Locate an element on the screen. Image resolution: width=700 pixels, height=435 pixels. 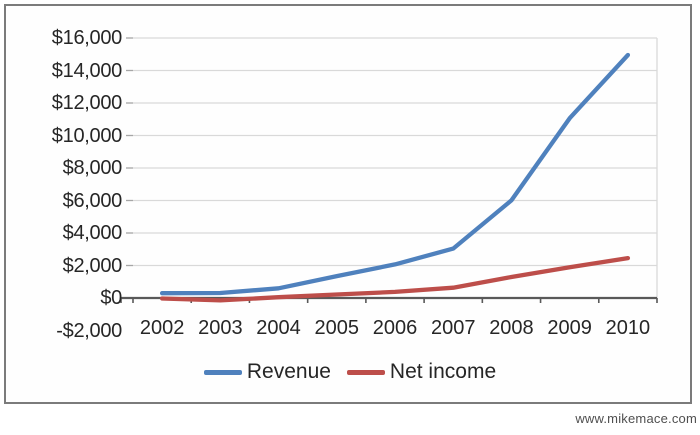
legend-item-net-income: Net income is located at coordinates (421, 372).